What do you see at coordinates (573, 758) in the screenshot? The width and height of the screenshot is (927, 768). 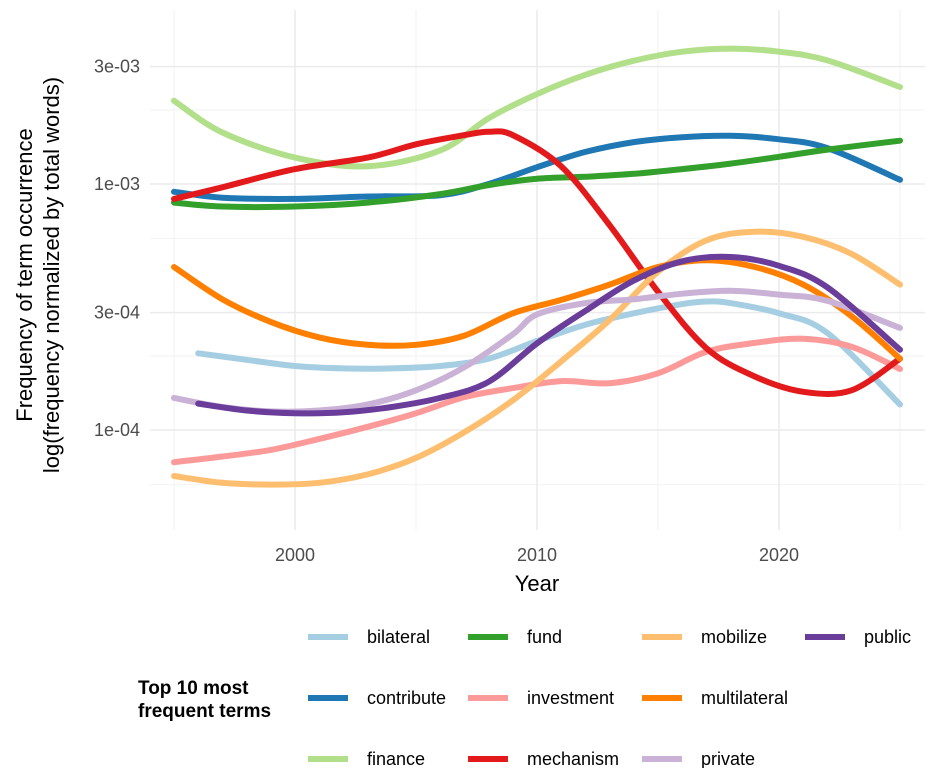 I see `legend-label-mechanism: mechanism` at bounding box center [573, 758].